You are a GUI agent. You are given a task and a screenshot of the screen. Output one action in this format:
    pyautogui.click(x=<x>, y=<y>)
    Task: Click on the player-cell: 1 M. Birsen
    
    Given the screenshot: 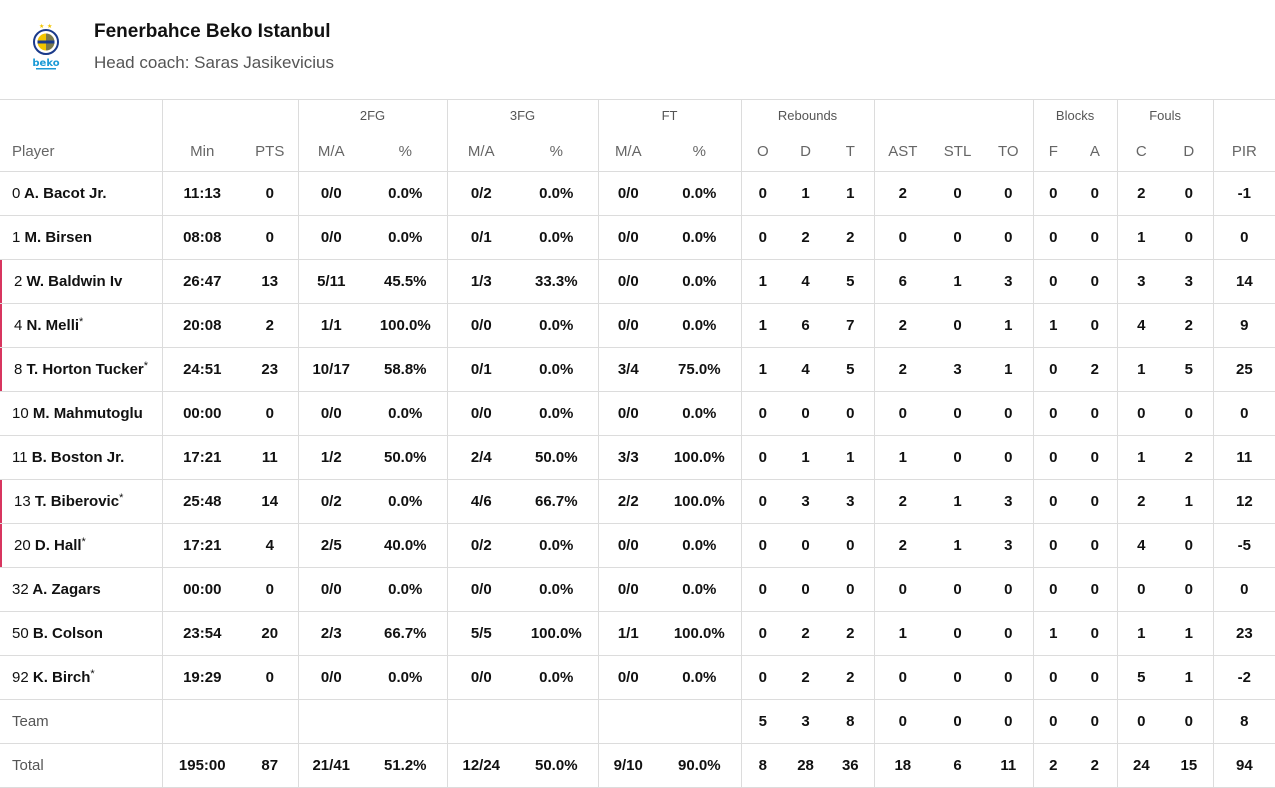 What is the action you would take?
    pyautogui.click(x=81, y=237)
    